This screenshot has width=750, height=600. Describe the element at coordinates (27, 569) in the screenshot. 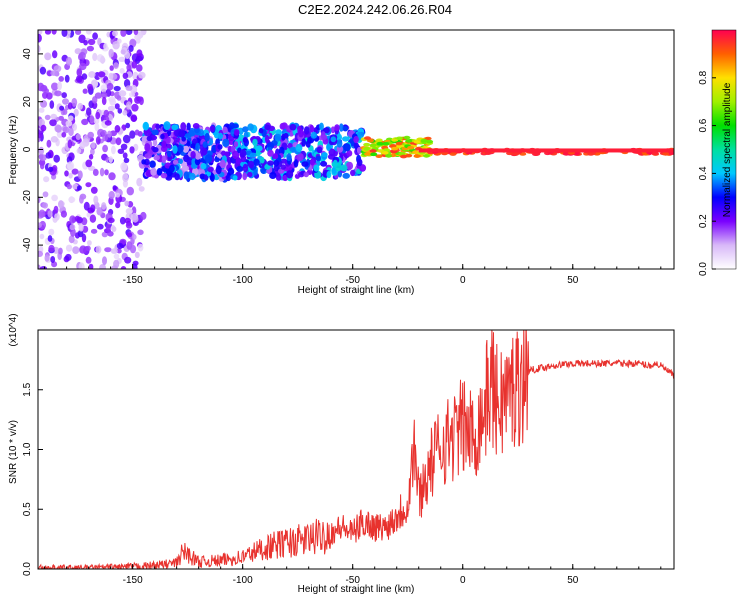

I see `snr-y-tick-label: 0.0` at that location.